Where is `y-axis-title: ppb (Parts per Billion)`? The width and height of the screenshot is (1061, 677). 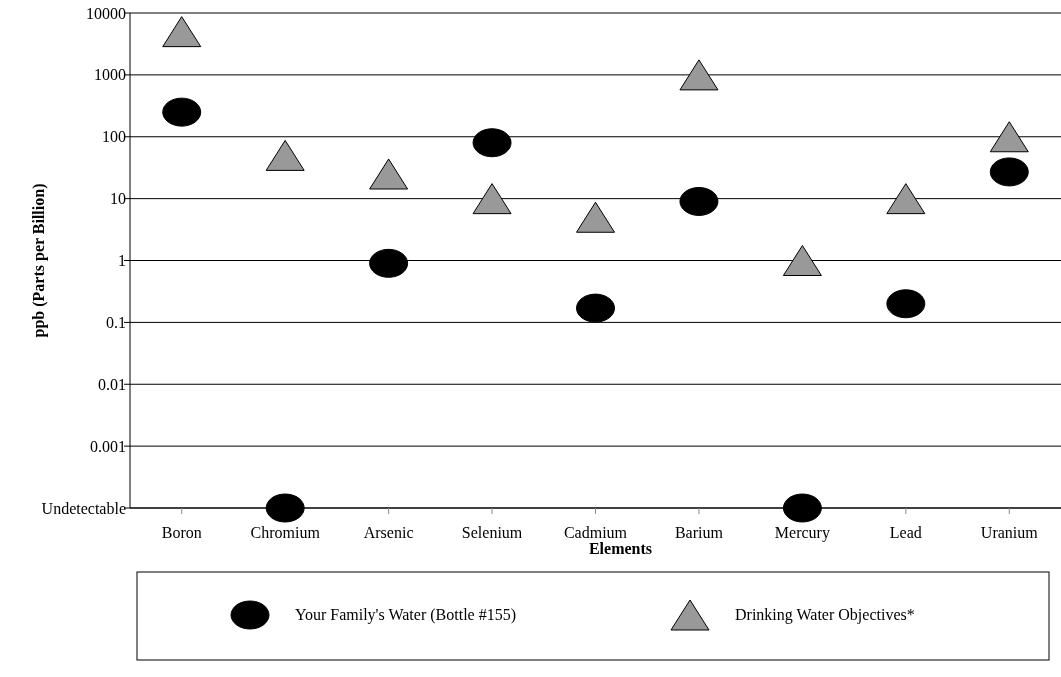
y-axis-title: ppb (Parts per Billion) is located at coordinates (39, 260).